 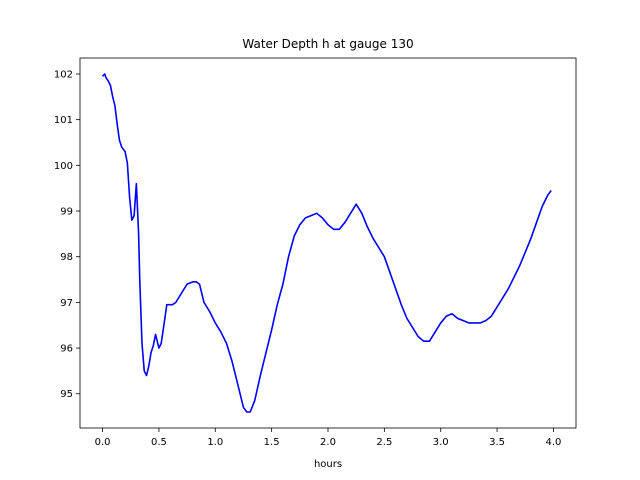 What do you see at coordinates (328, 464) in the screenshot?
I see `x-axis-label: hours` at bounding box center [328, 464].